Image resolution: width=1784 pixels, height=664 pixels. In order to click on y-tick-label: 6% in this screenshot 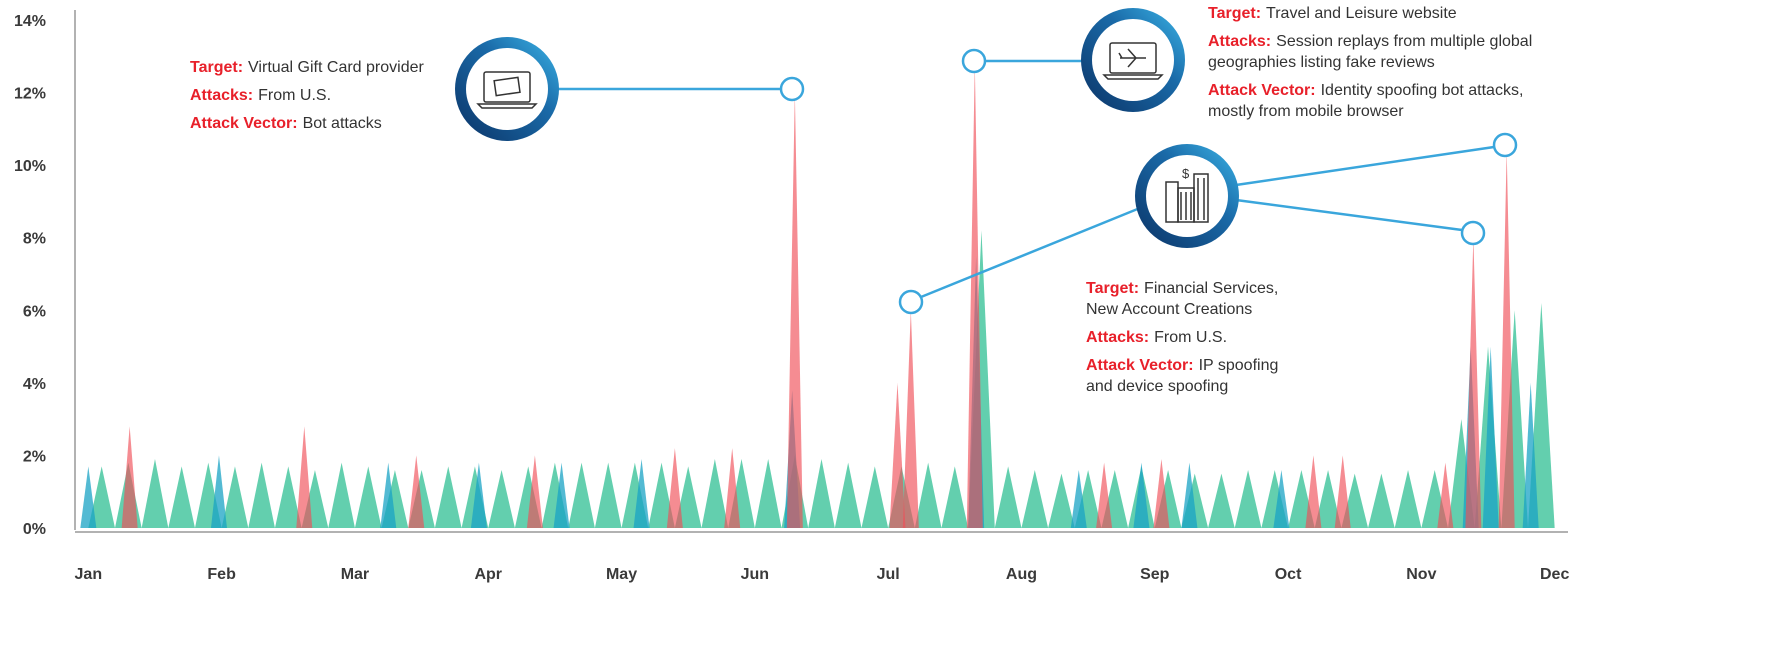, I will do `click(34, 311)`.